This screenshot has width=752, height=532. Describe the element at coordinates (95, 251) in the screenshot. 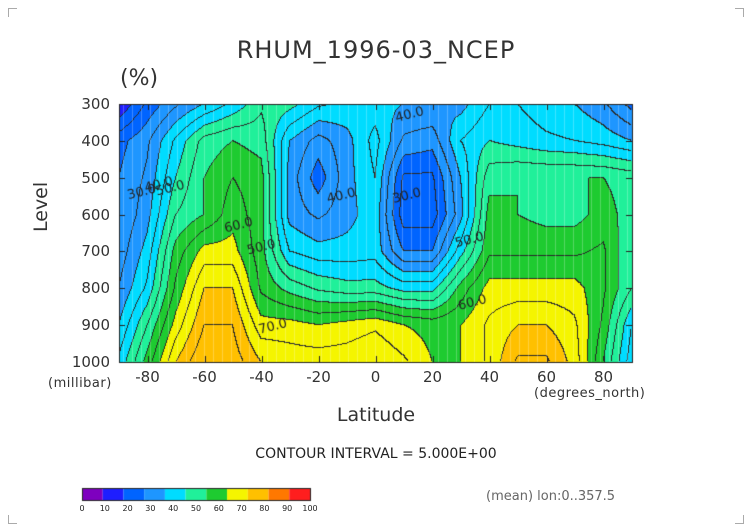

I see `y-tick-label: 700` at that location.